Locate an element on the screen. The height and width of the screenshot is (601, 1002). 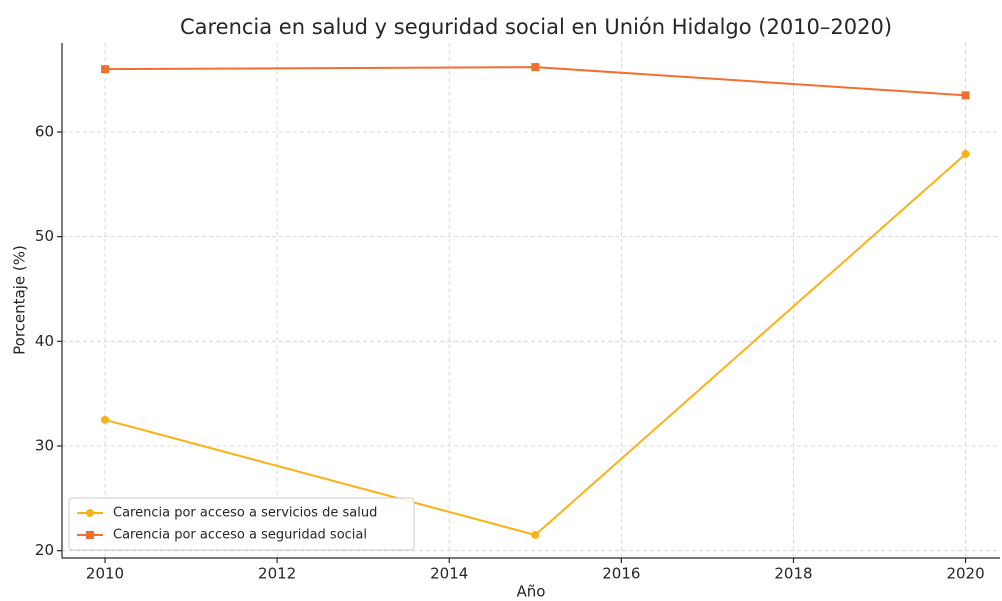
legend-box is located at coordinates (241, 524).